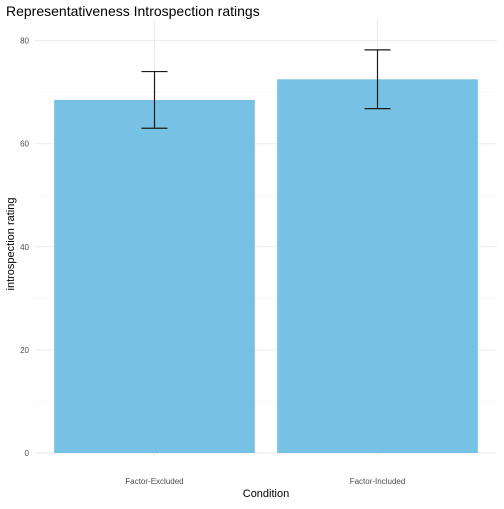 The height and width of the screenshot is (509, 504). I want to click on y-tick-label: 0, so click(27, 453).